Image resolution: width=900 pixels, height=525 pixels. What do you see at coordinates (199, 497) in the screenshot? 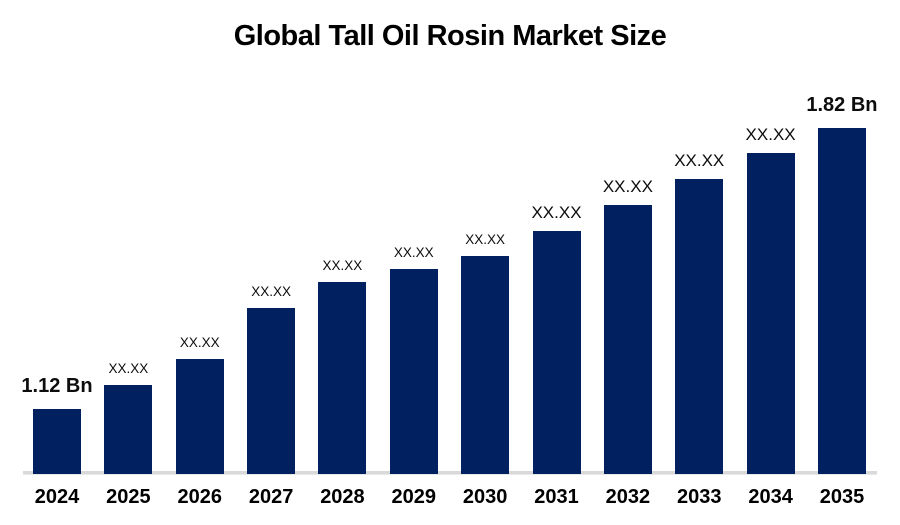
I see `x-tick-label-2026: 2026` at bounding box center [199, 497].